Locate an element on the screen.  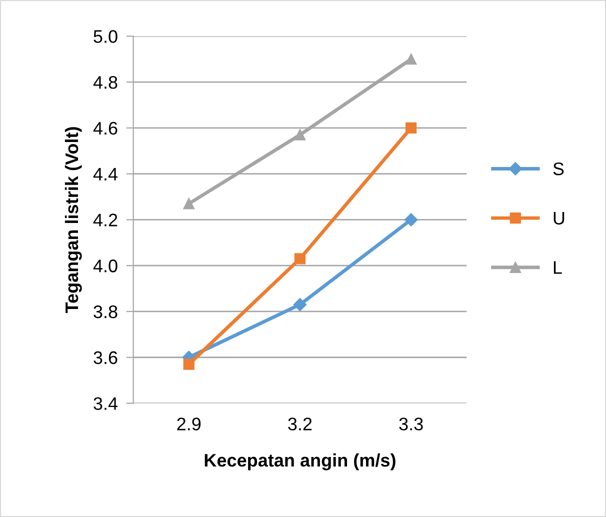
y-axis-title: Tegangan listrik (Volt) is located at coordinates (73, 220).